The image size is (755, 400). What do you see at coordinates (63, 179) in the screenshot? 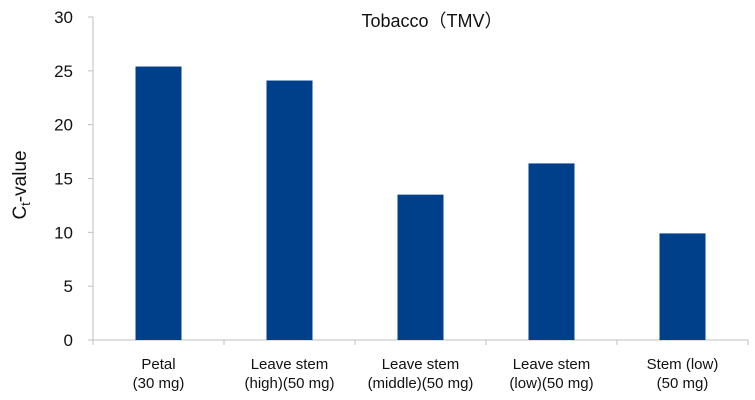
I see `y-tick-label: 15` at bounding box center [63, 179].